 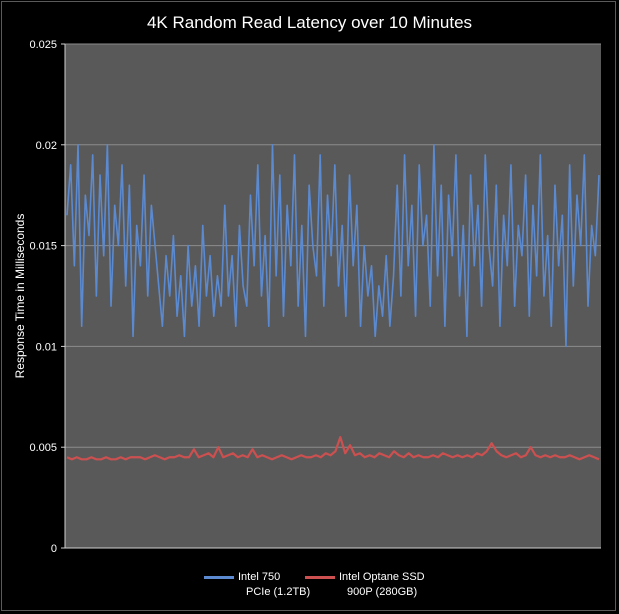 I want to click on legend-item-intel-750: Intel 750 PCIe (1.2TB), so click(x=257, y=585).